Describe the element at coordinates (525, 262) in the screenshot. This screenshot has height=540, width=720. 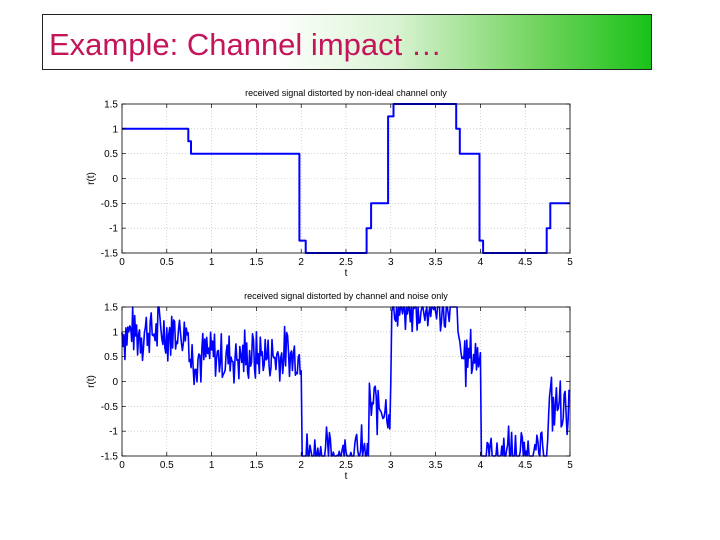
I see `chart1-x-tick-label: 4.5` at that location.